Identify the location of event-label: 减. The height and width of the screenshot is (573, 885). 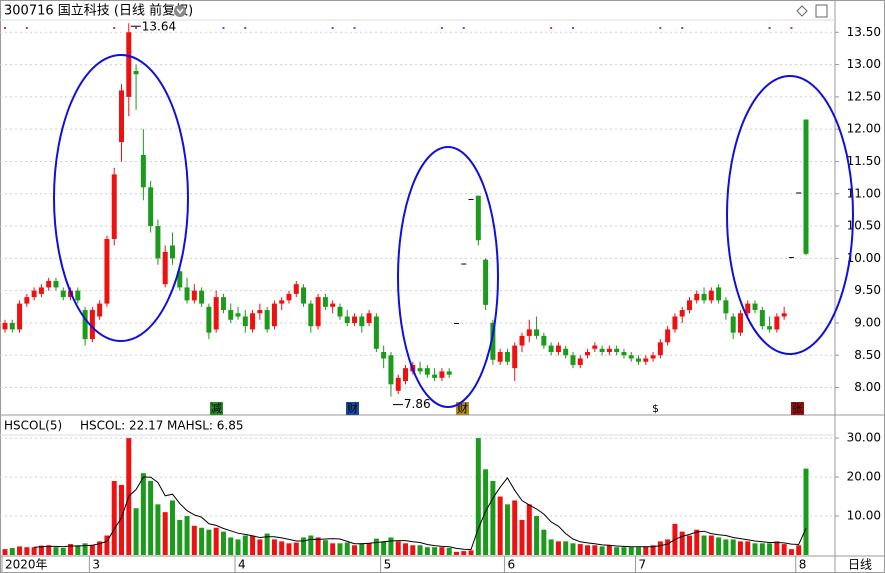
(216, 408).